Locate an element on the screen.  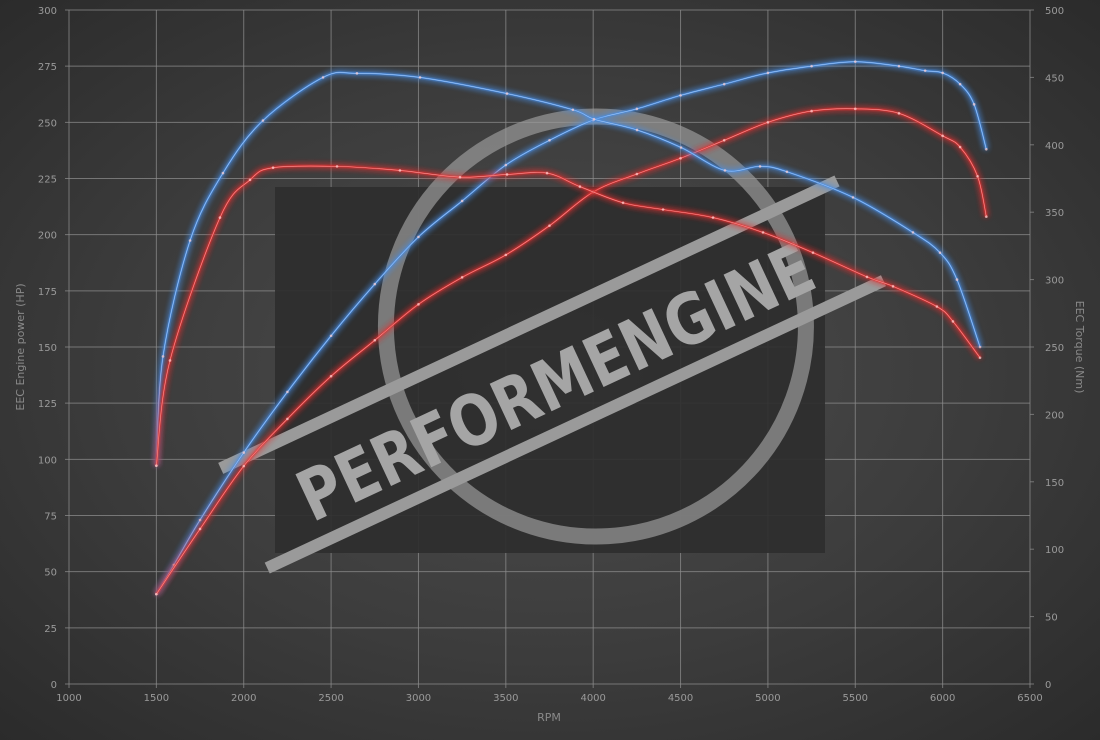
y2-tick-label: 350 is located at coordinates (1054, 213).